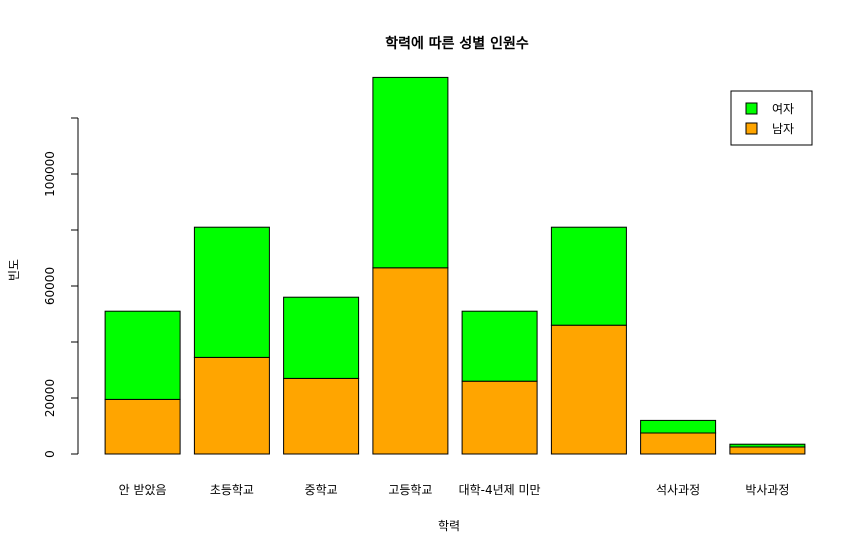 The image size is (862, 556). What do you see at coordinates (678, 490) in the screenshot?
I see `category-label: 석사과정` at bounding box center [678, 490].